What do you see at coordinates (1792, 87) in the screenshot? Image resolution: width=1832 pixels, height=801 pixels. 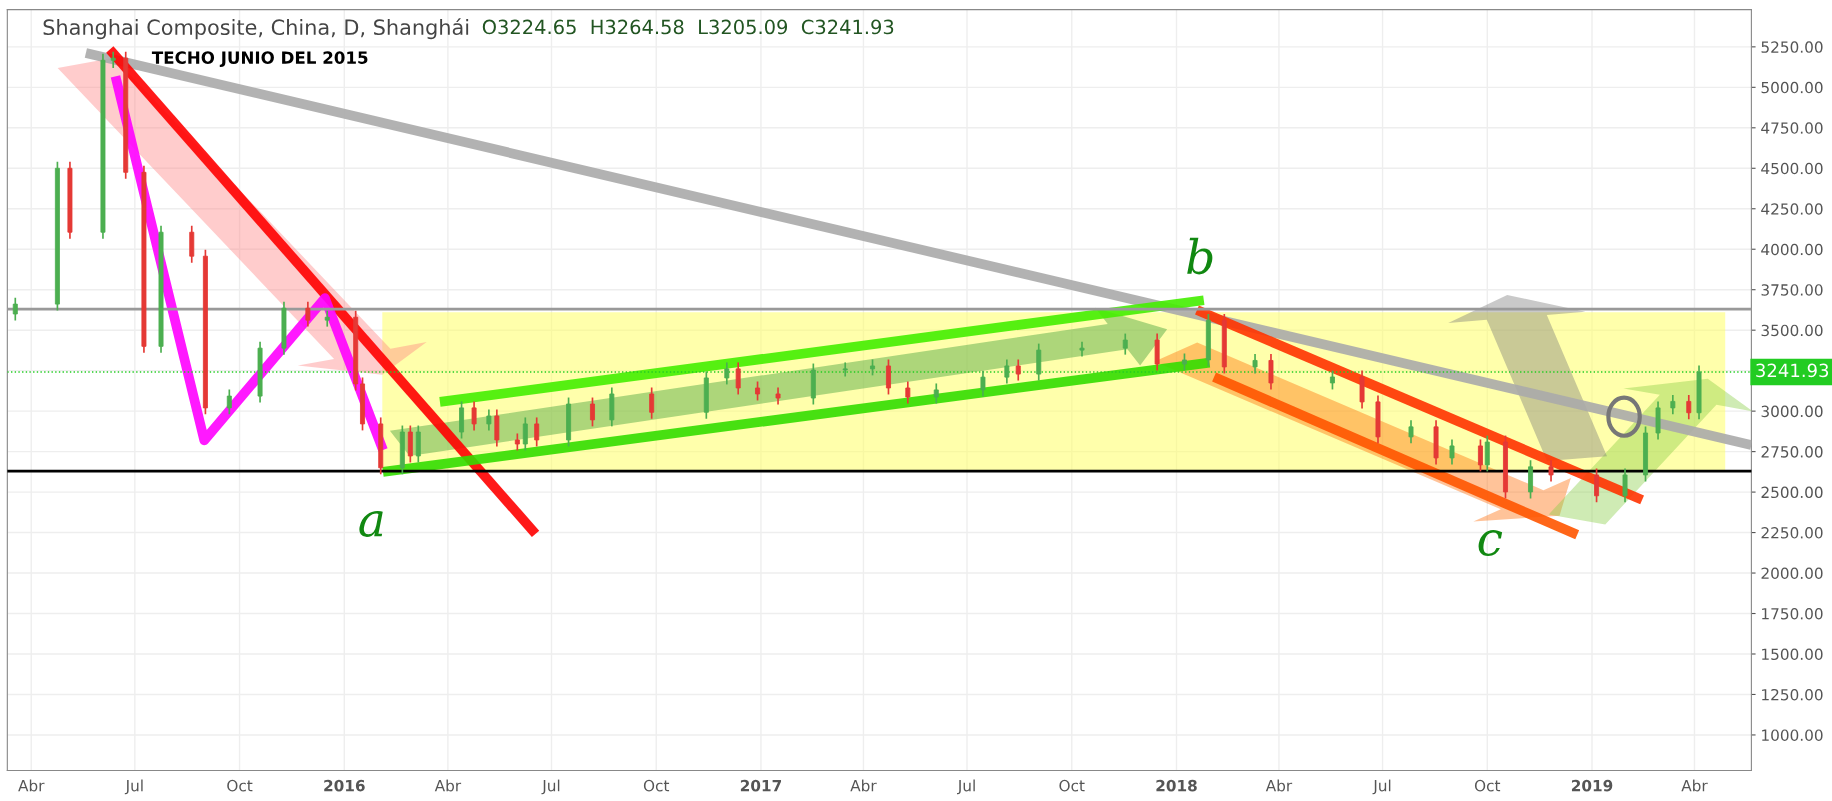 I see `y-tick-label: 5000.00` at bounding box center [1792, 87].